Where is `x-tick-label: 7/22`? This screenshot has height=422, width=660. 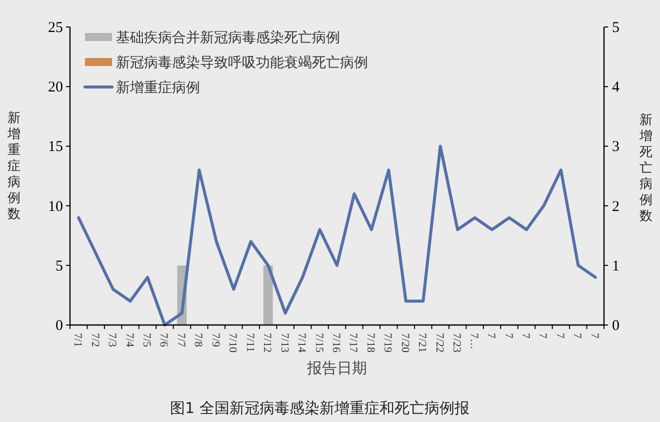 x-tick-label: 7/22 is located at coordinates (439, 343).